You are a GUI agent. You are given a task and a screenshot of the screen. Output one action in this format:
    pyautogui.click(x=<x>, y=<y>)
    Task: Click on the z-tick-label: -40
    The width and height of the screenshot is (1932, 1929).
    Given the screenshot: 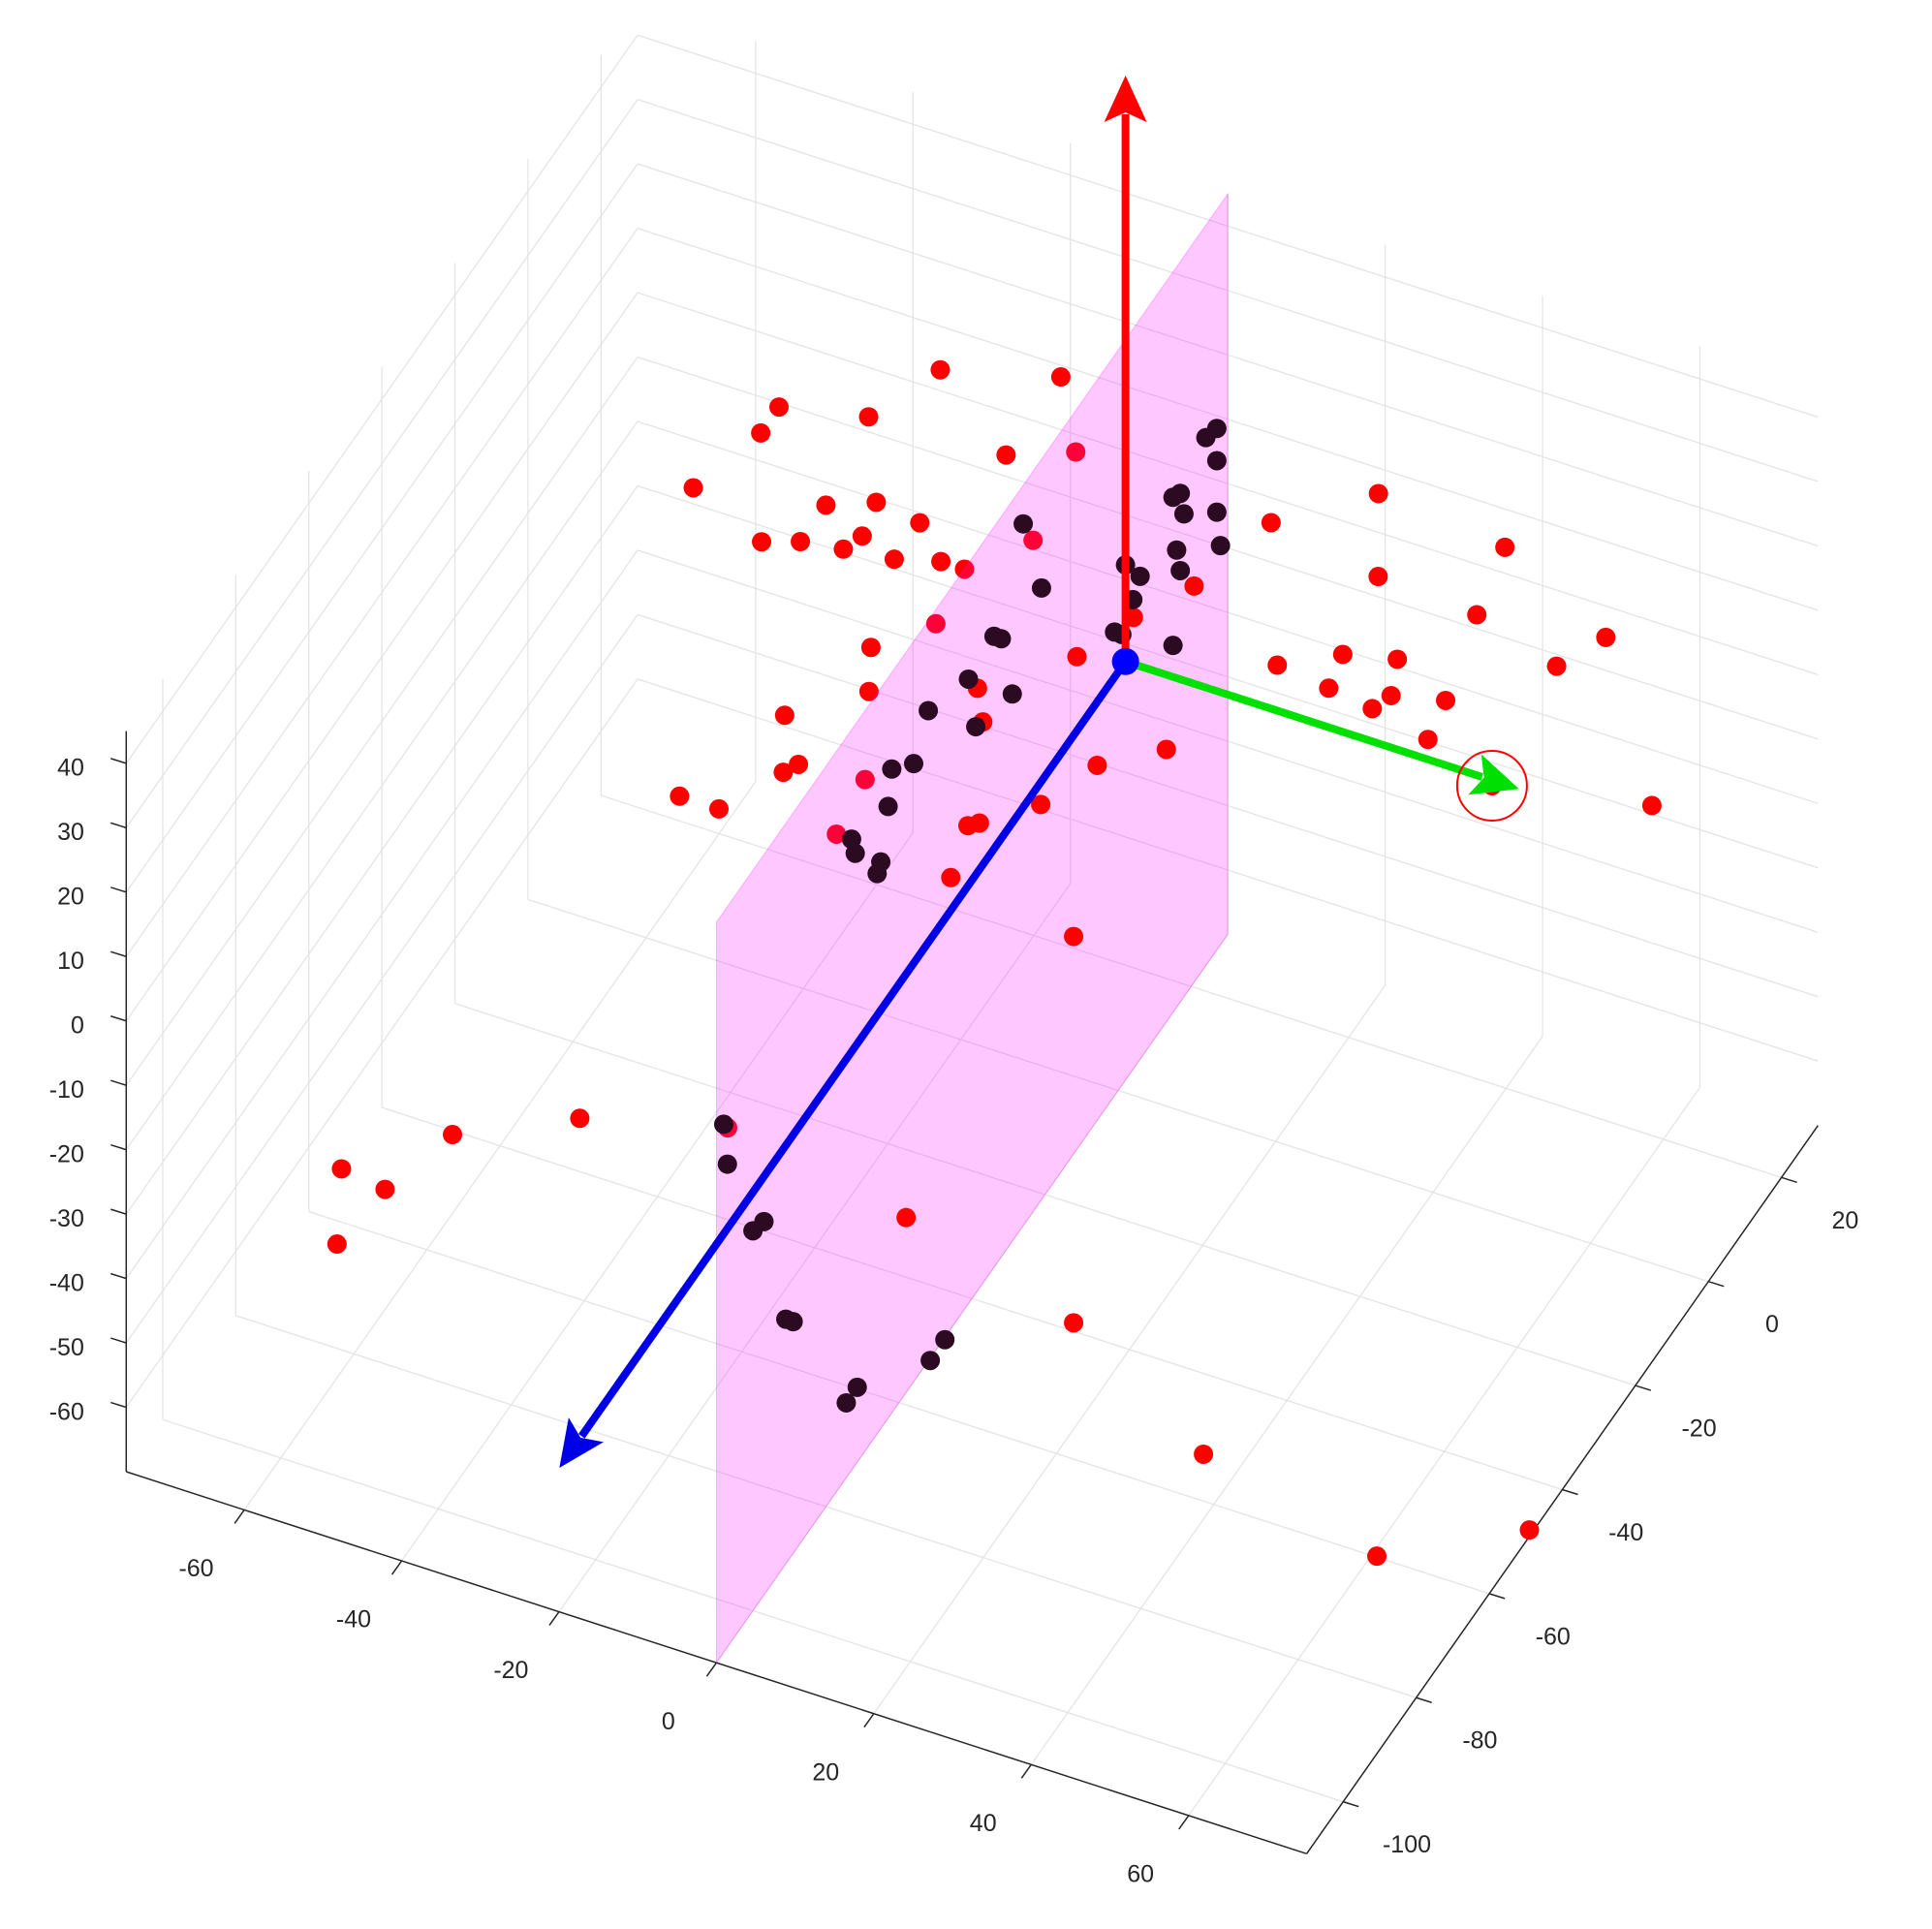 What is the action you would take?
    pyautogui.click(x=66, y=1282)
    